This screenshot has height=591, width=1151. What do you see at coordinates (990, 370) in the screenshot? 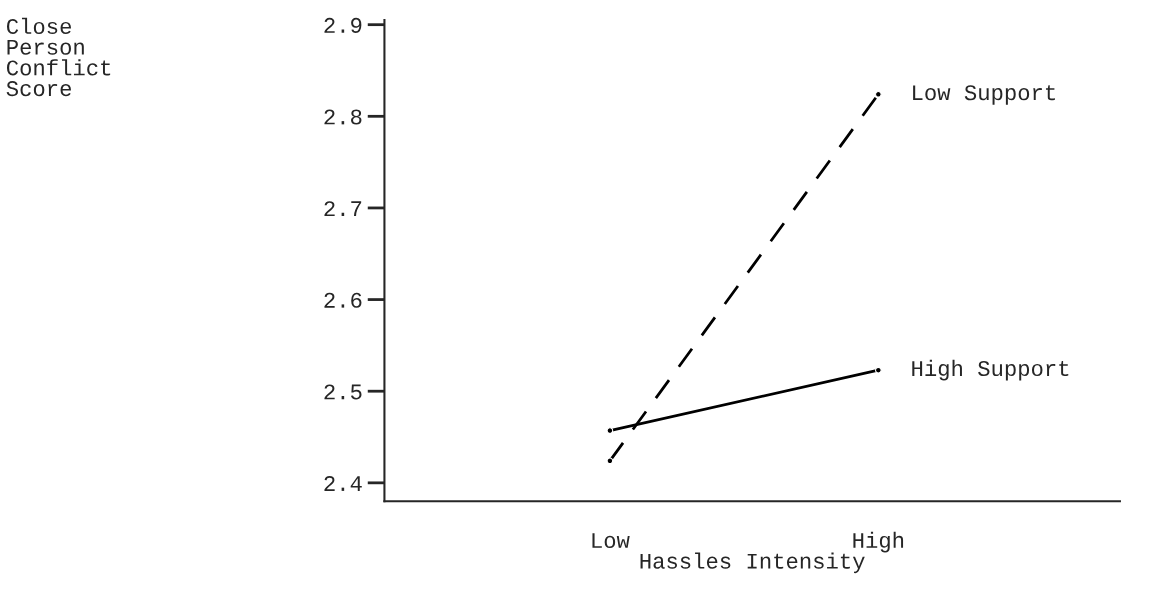
I see `series-label: High Support` at bounding box center [990, 370].